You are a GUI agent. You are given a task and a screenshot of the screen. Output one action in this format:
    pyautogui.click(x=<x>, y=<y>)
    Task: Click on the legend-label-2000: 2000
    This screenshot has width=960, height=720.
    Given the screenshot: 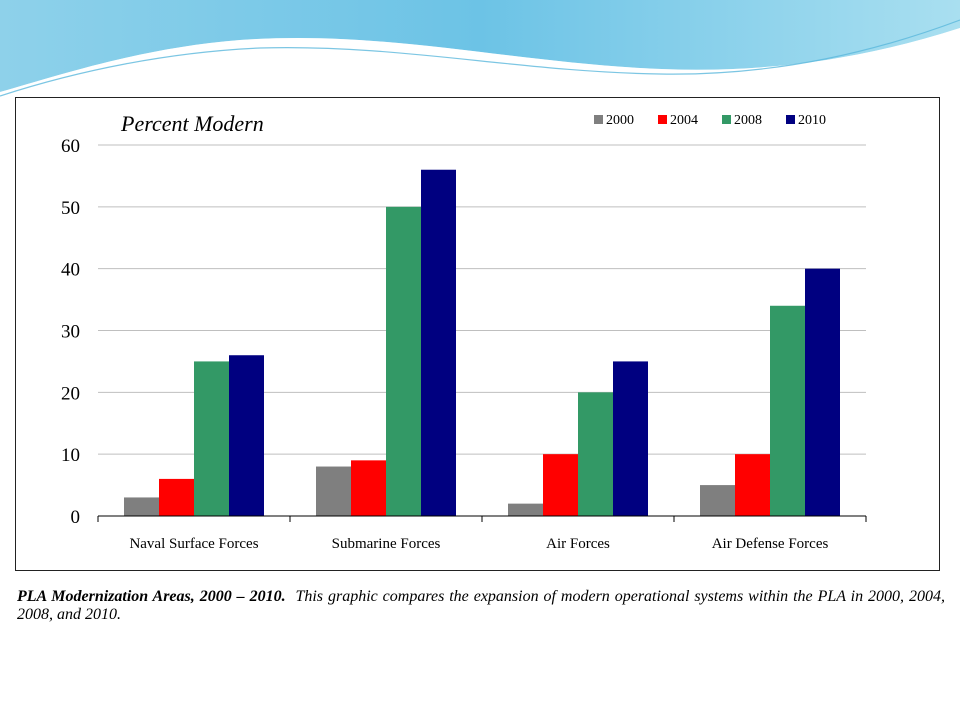 What is the action you would take?
    pyautogui.click(x=620, y=120)
    